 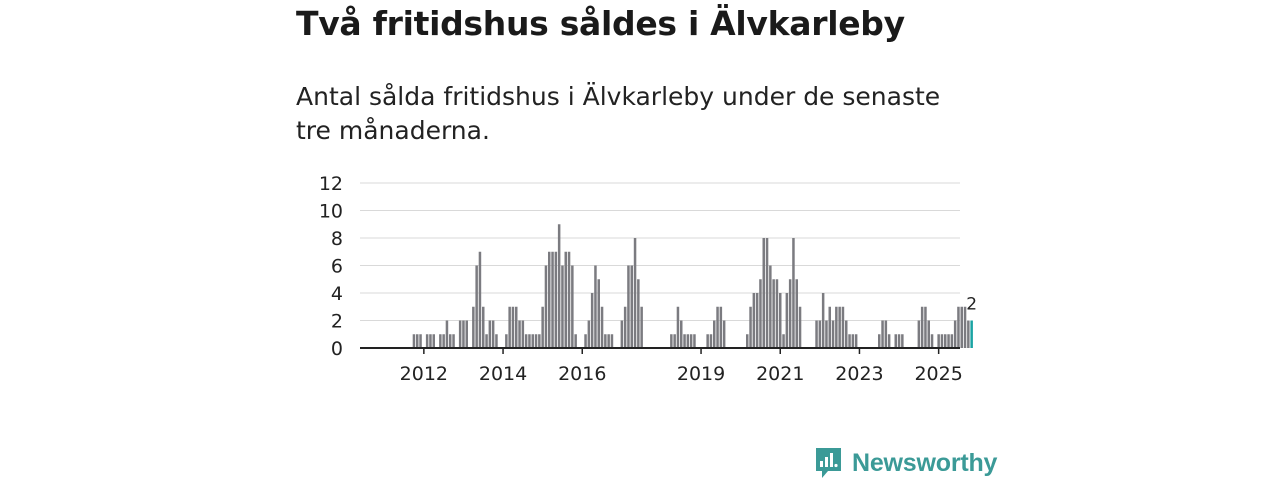 I want to click on bars, so click(x=692, y=286).